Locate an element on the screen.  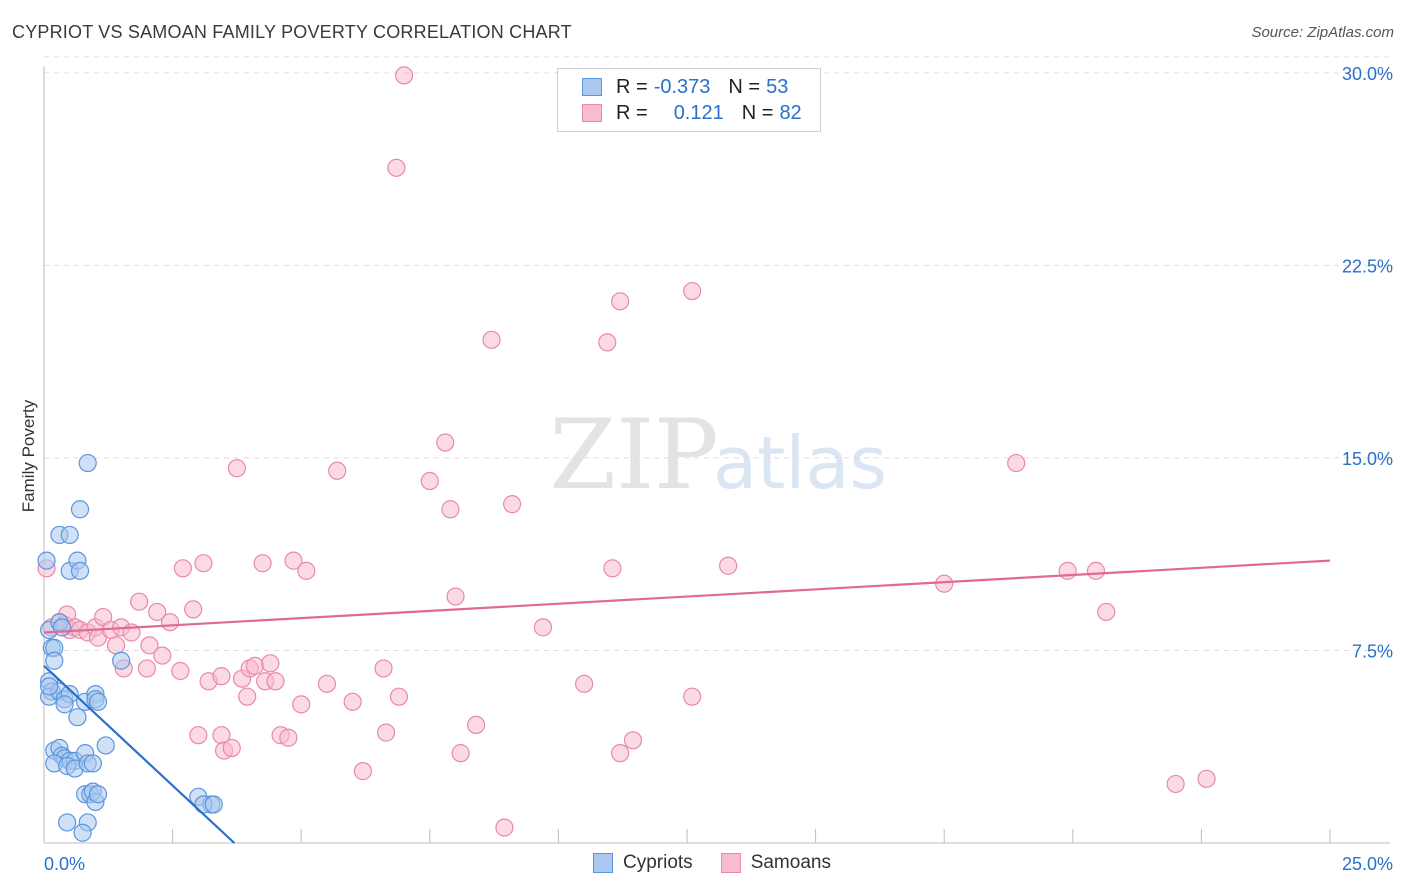
legend-row-samoans: R = 0.121 N = 82 is located at coordinates (692, 113).